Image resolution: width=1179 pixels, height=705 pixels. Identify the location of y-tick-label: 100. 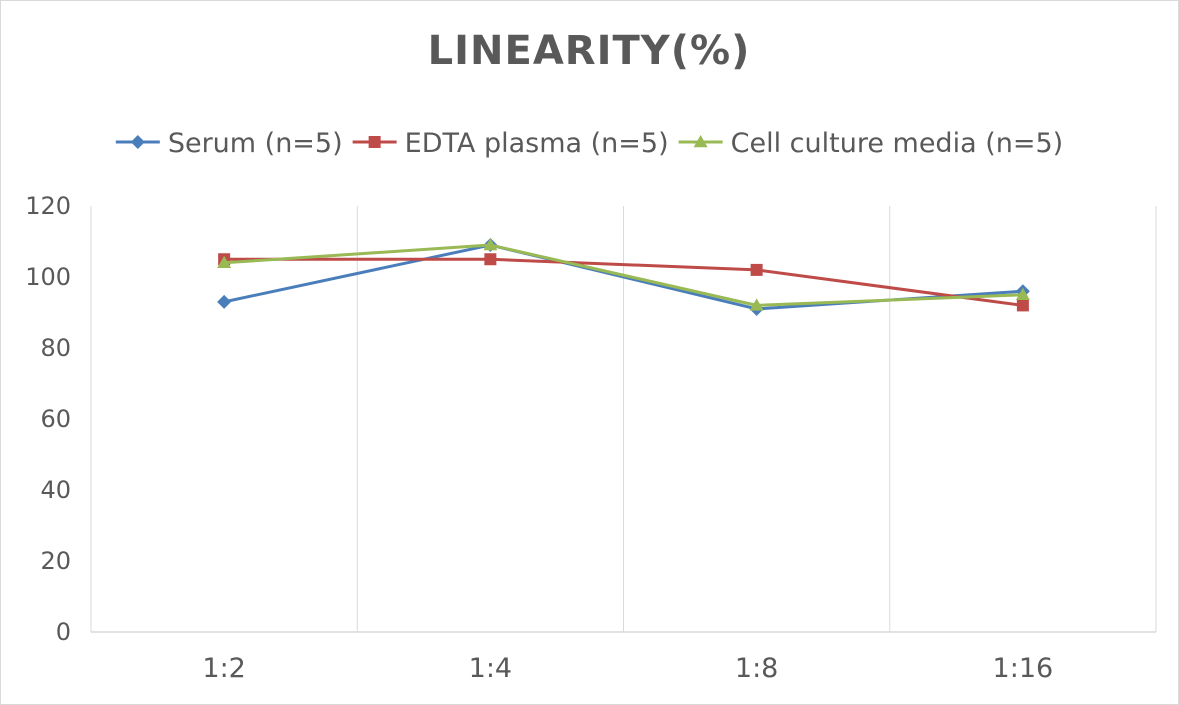
(48, 277).